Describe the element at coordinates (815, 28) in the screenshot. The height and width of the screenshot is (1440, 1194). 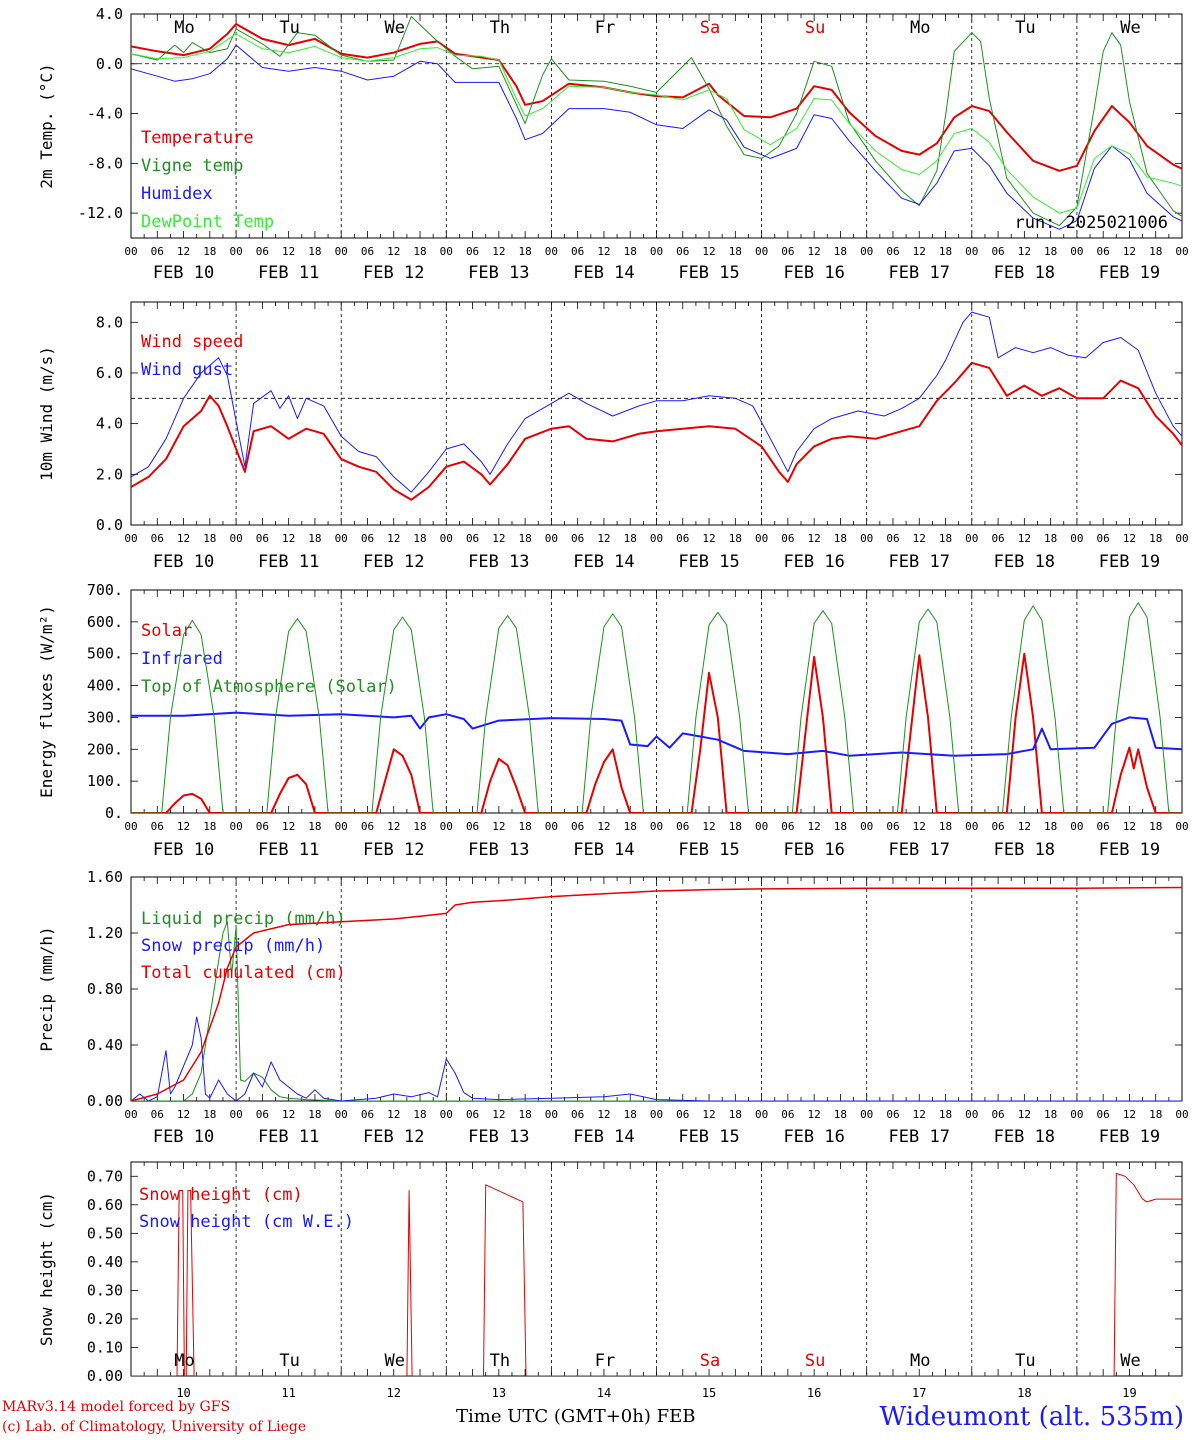
I see `weekday-label: Su` at that location.